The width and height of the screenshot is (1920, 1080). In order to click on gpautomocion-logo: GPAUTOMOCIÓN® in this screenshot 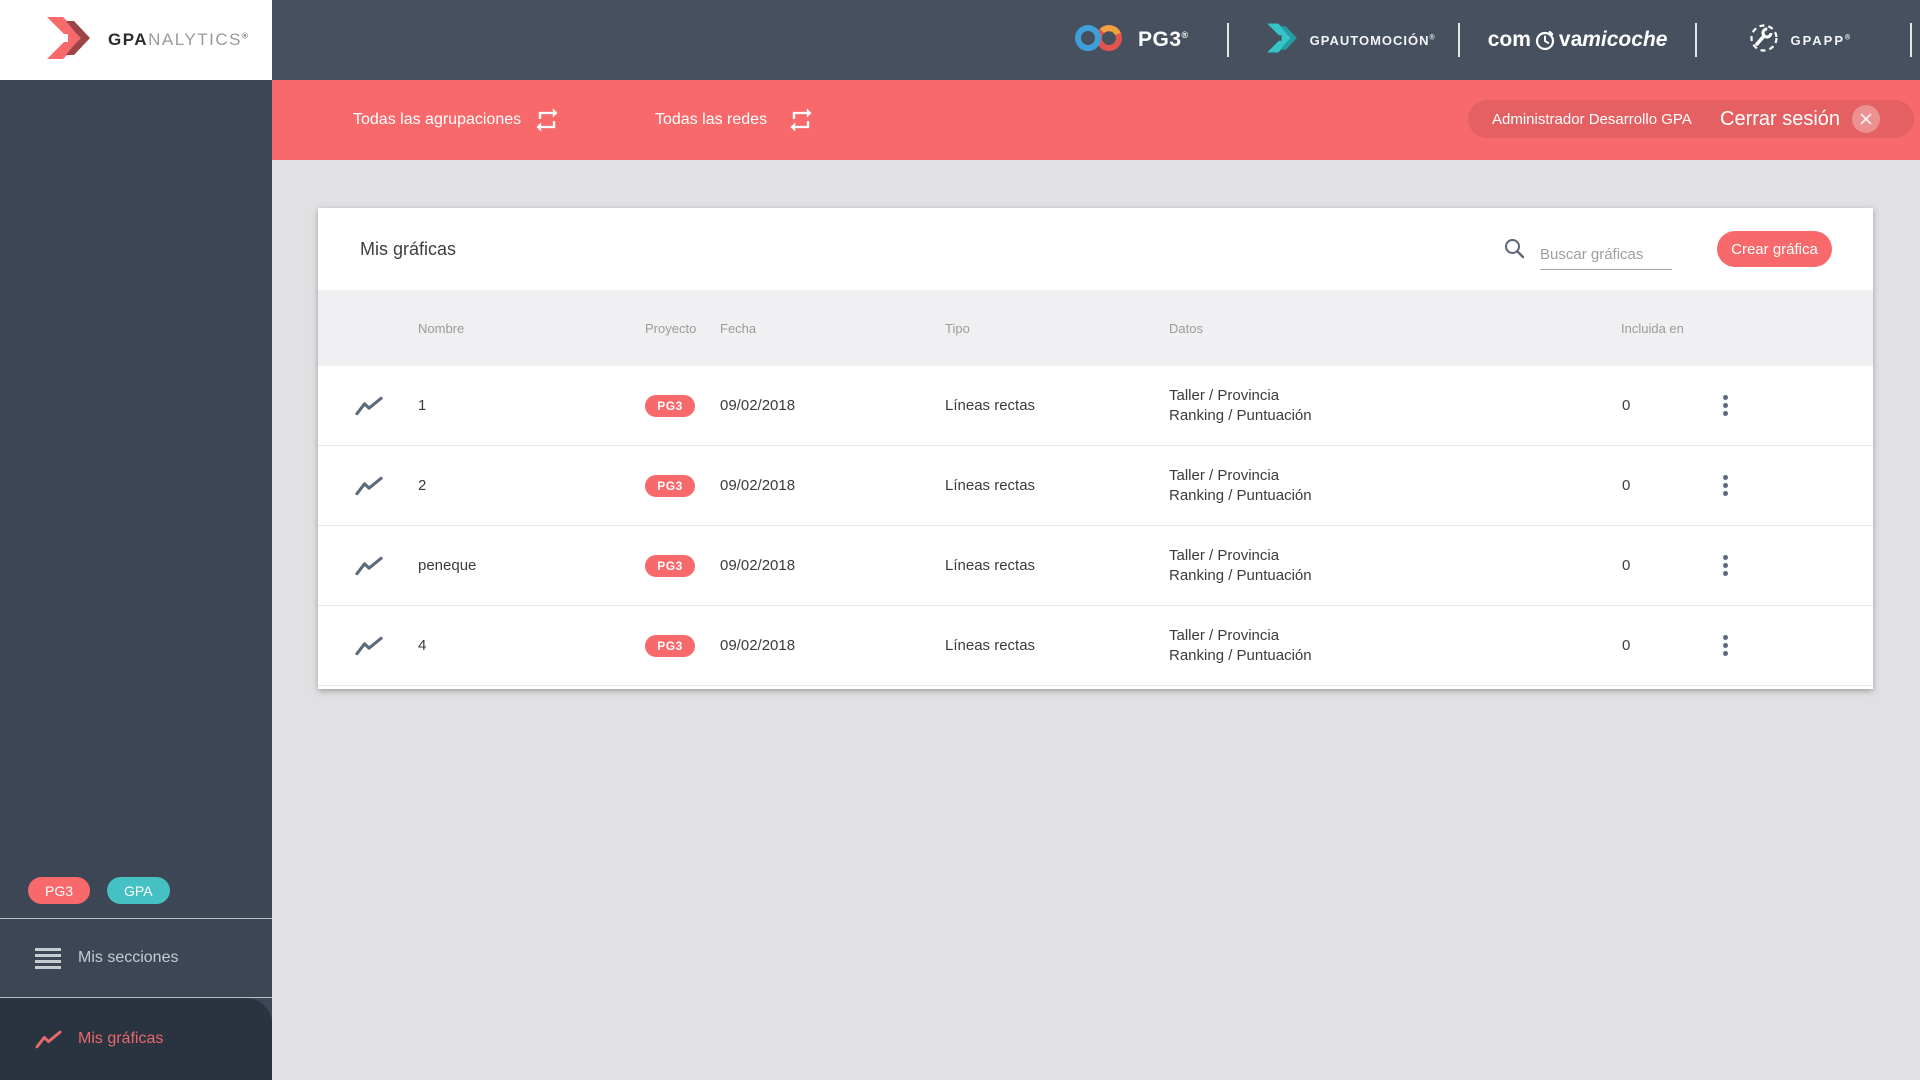, I will do `click(1350, 40)`.